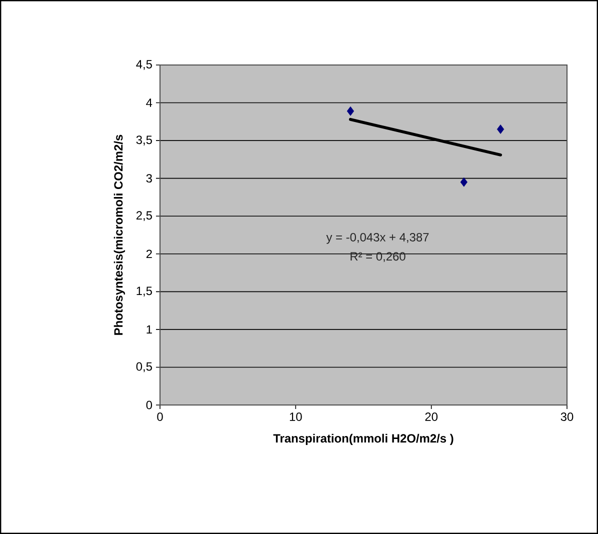 The width and height of the screenshot is (598, 534). What do you see at coordinates (144, 141) in the screenshot?
I see `y-tick-label: 3,5` at bounding box center [144, 141].